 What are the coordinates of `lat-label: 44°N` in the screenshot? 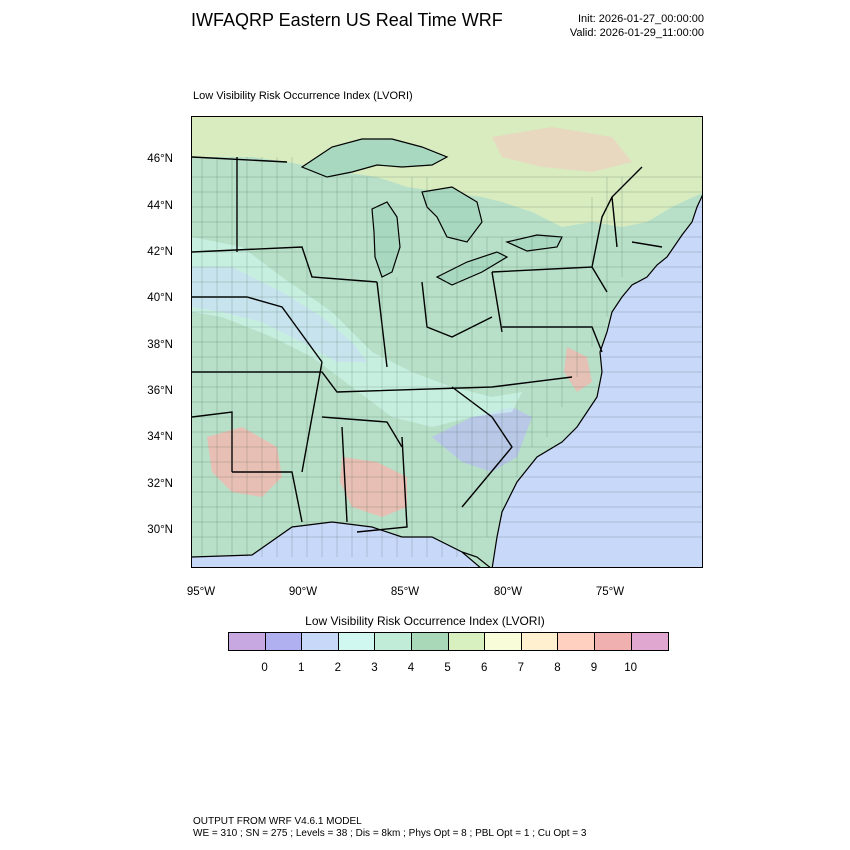 It's located at (160, 206).